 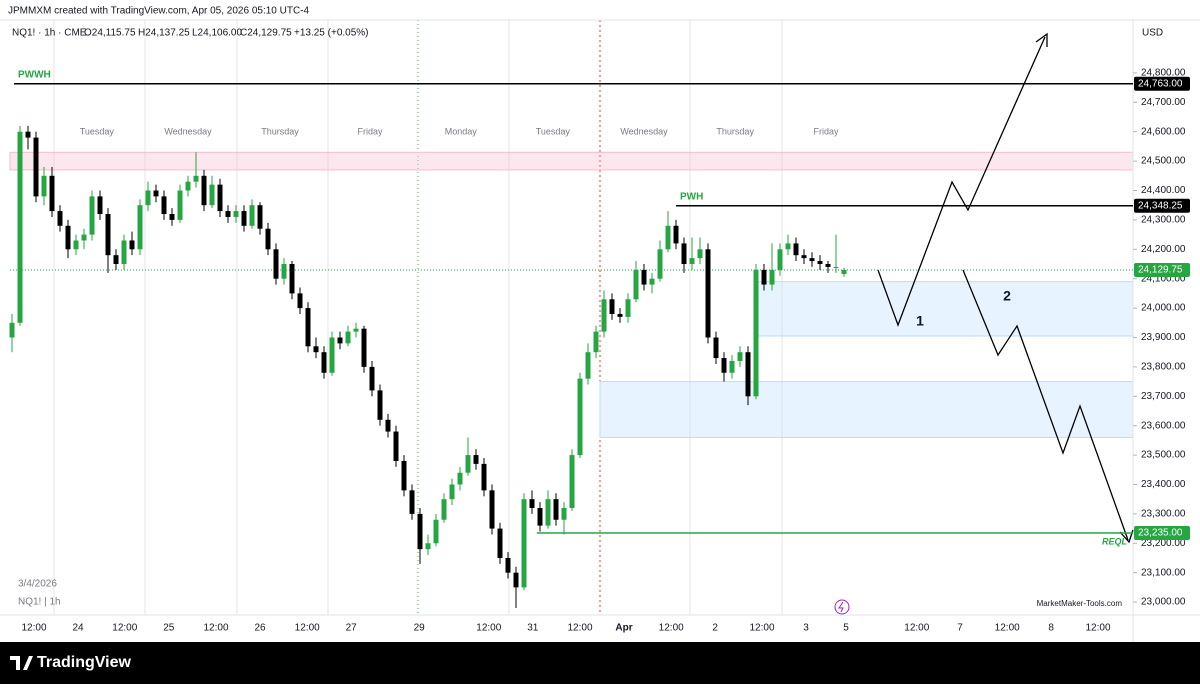 I want to click on price-badge, so click(x=1162, y=269).